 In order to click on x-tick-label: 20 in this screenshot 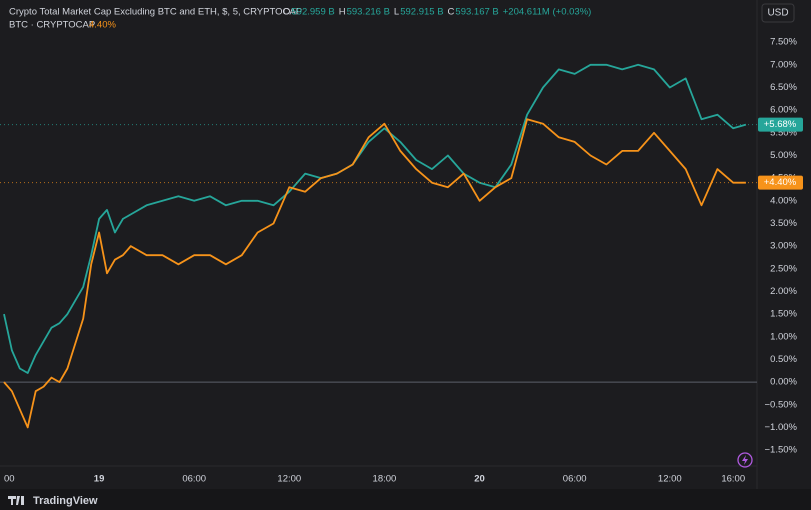, I will do `click(479, 479)`.